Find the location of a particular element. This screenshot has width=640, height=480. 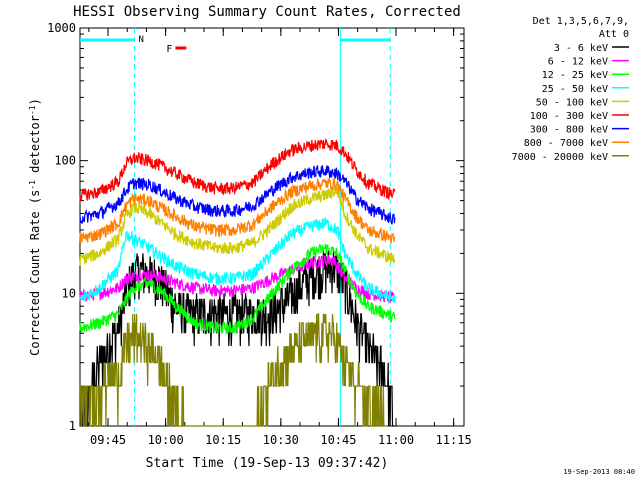

legend-entry-label: 12 - 25 keV is located at coordinates (575, 75).